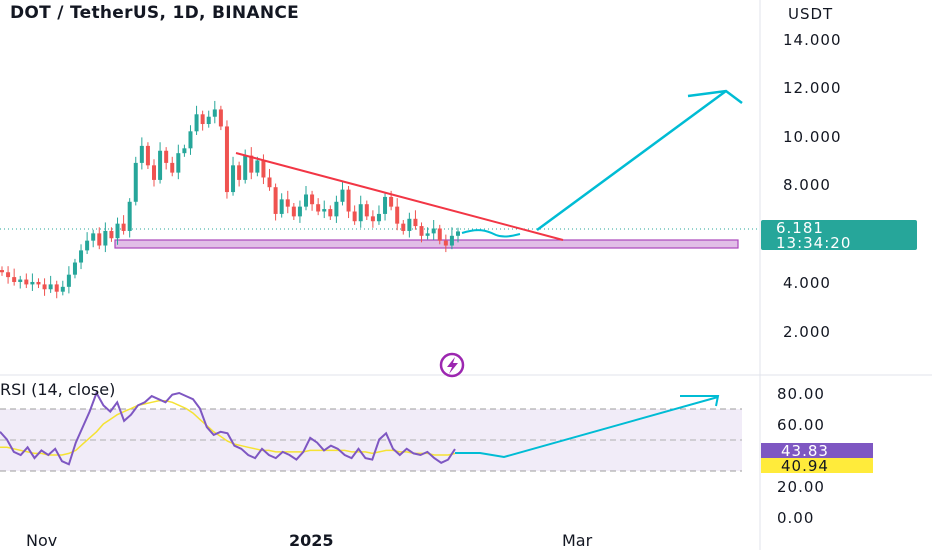 Image resolution: width=932 pixels, height=550 pixels. What do you see at coordinates (426, 244) in the screenshot?
I see `support-zone` at bounding box center [426, 244].